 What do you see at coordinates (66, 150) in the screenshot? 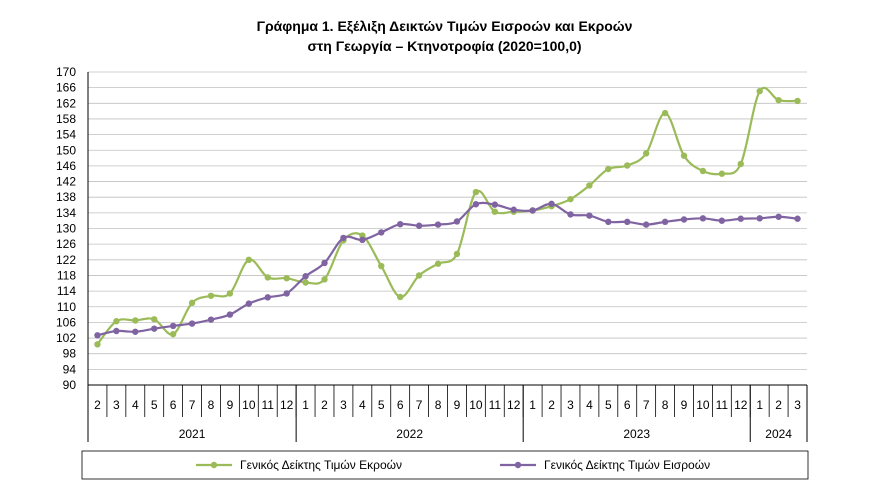
I see `y-tick-label: 150` at bounding box center [66, 150].